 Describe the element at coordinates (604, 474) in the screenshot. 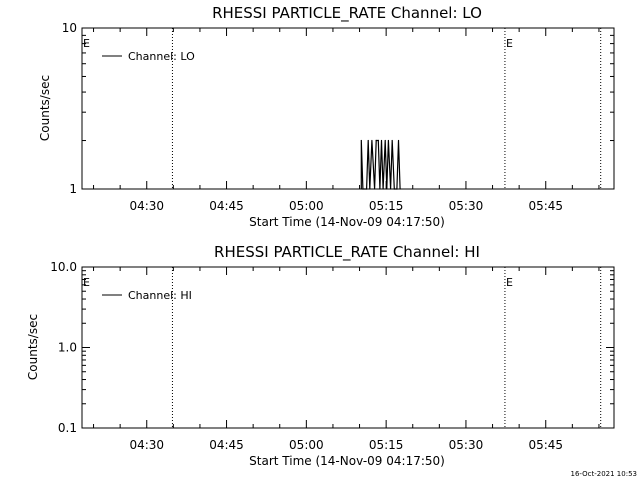

I see `timestamp: 16-Oct-2021 10:53` at that location.